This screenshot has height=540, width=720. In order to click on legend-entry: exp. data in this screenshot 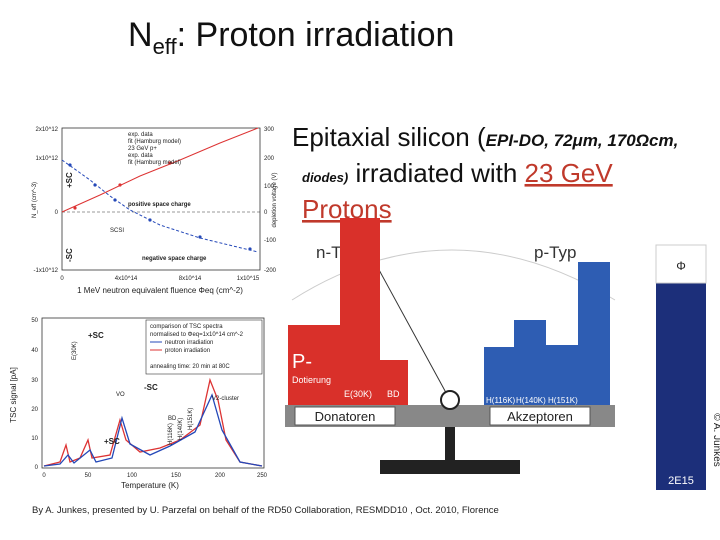, I will do `click(140, 135)`.